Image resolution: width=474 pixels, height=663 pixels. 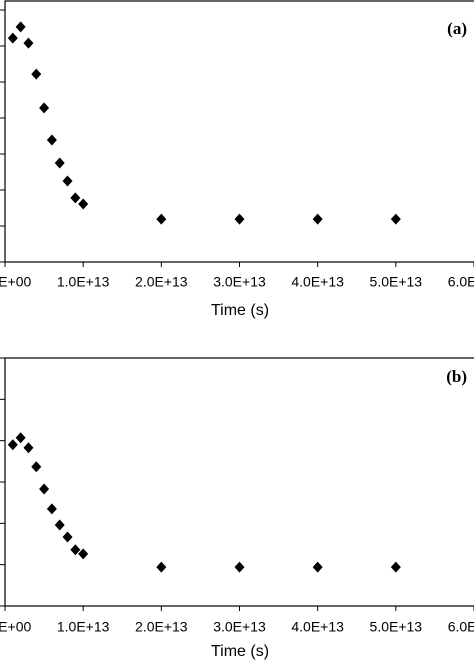 What do you see at coordinates (456, 376) in the screenshot?
I see `panel-label: (b)` at bounding box center [456, 376].